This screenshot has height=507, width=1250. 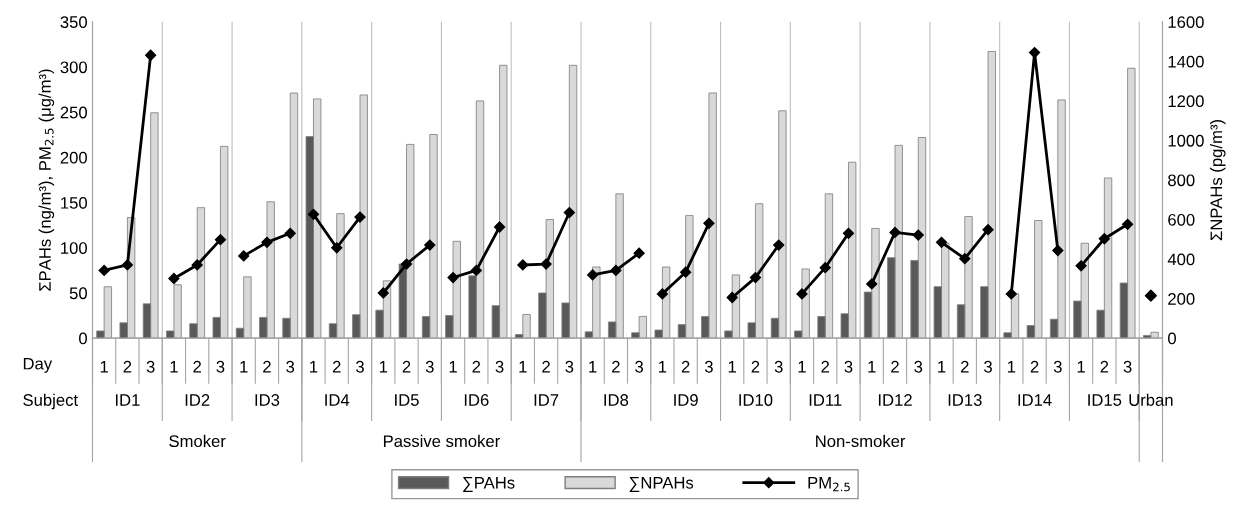 I want to click on y-tick-label: 50, so click(x=78, y=293).